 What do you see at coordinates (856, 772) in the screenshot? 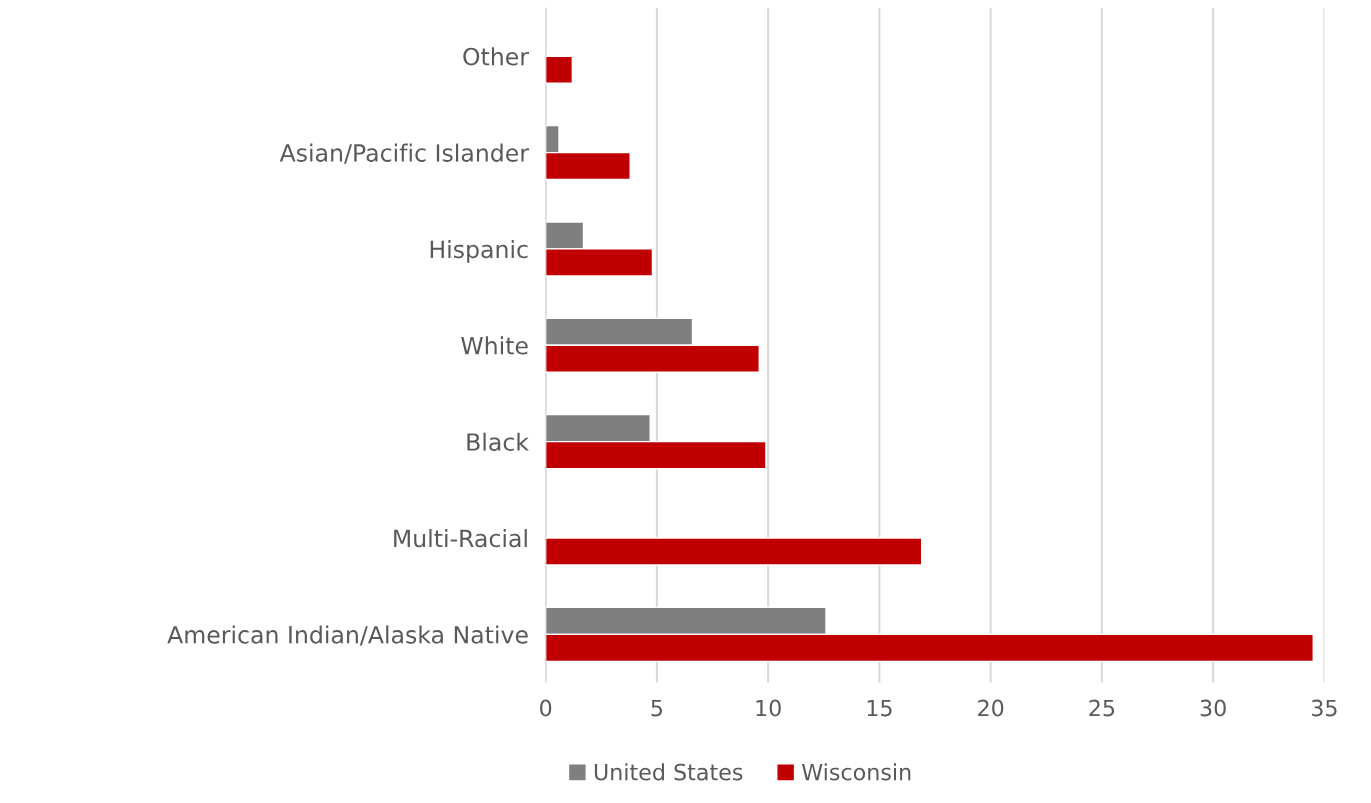
I see `legend-label: Wisconsin` at bounding box center [856, 772].